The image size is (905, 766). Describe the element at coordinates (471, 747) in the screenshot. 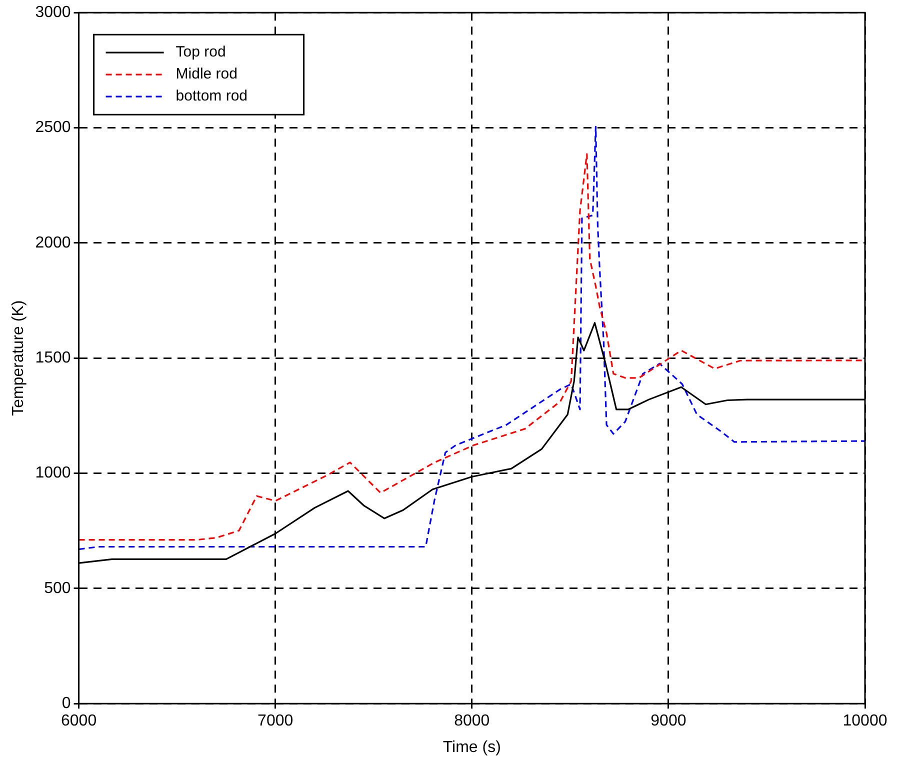

I see `x-axis-title: Time (s)` at that location.